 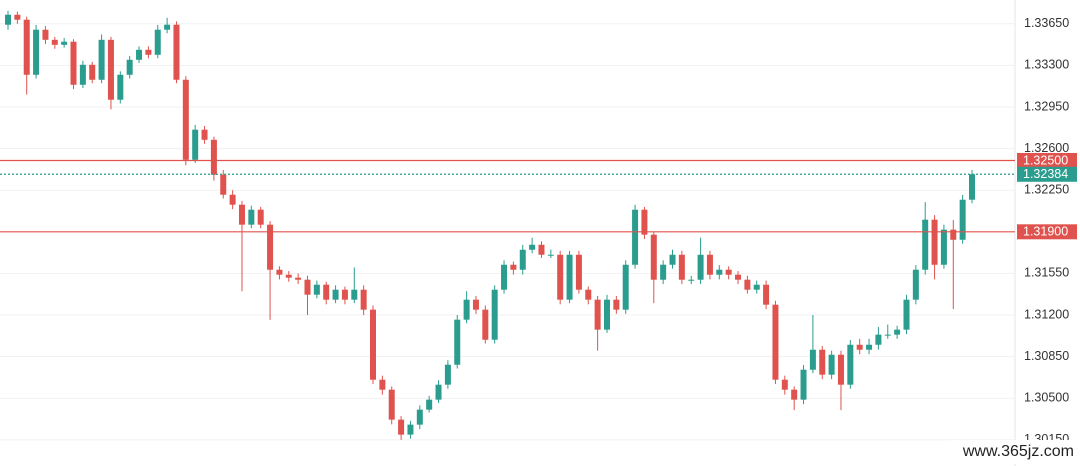 What do you see at coordinates (1018, 451) in the screenshot?
I see `watermark: www.365jz.com` at bounding box center [1018, 451].